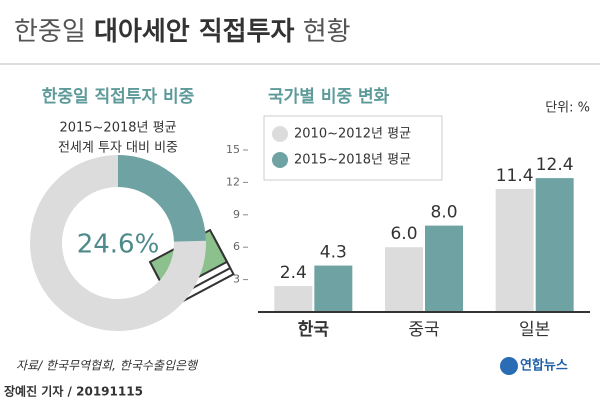  What do you see at coordinates (73, 391) in the screenshot?
I see `byline: 장예진 기자 / 20191115` at bounding box center [73, 391].